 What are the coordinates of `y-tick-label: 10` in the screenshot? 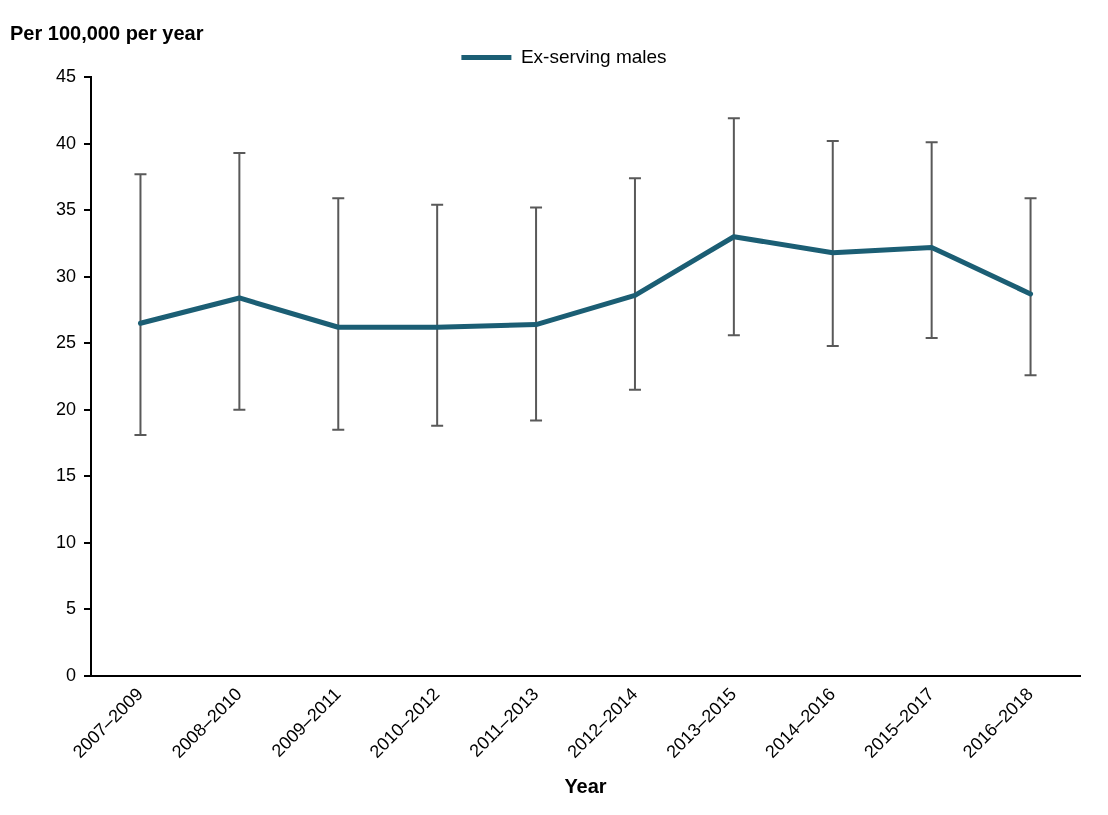 It's located at (66, 541).